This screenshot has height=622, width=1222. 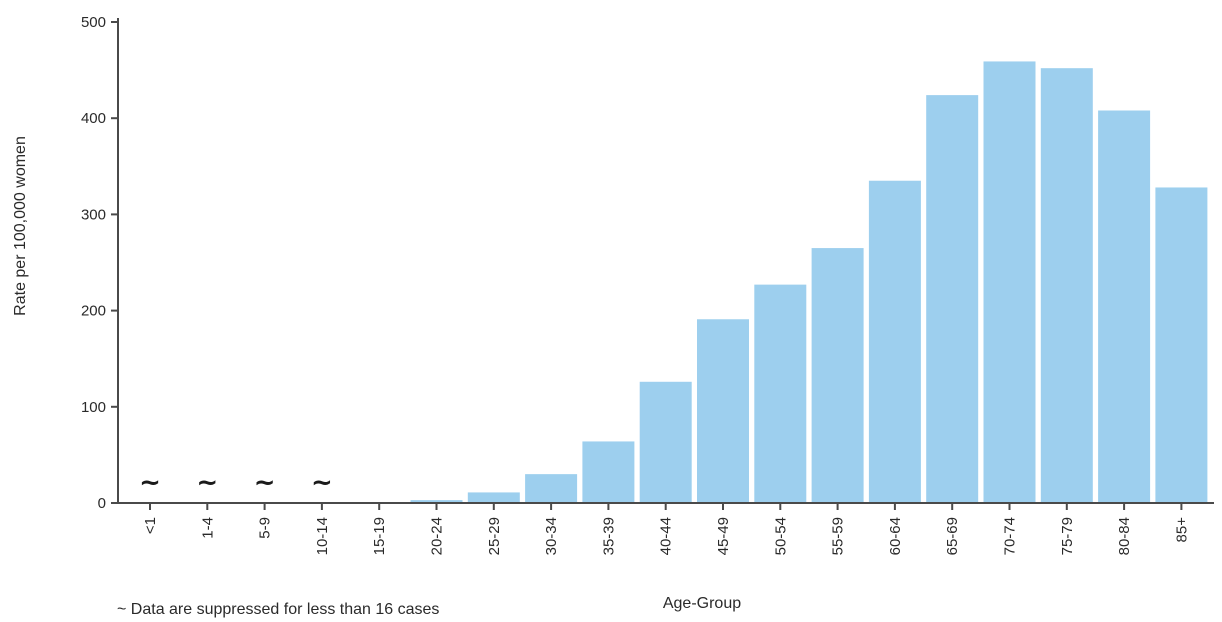 What do you see at coordinates (93, 118) in the screenshot?
I see `y-tick-label: 400` at bounding box center [93, 118].